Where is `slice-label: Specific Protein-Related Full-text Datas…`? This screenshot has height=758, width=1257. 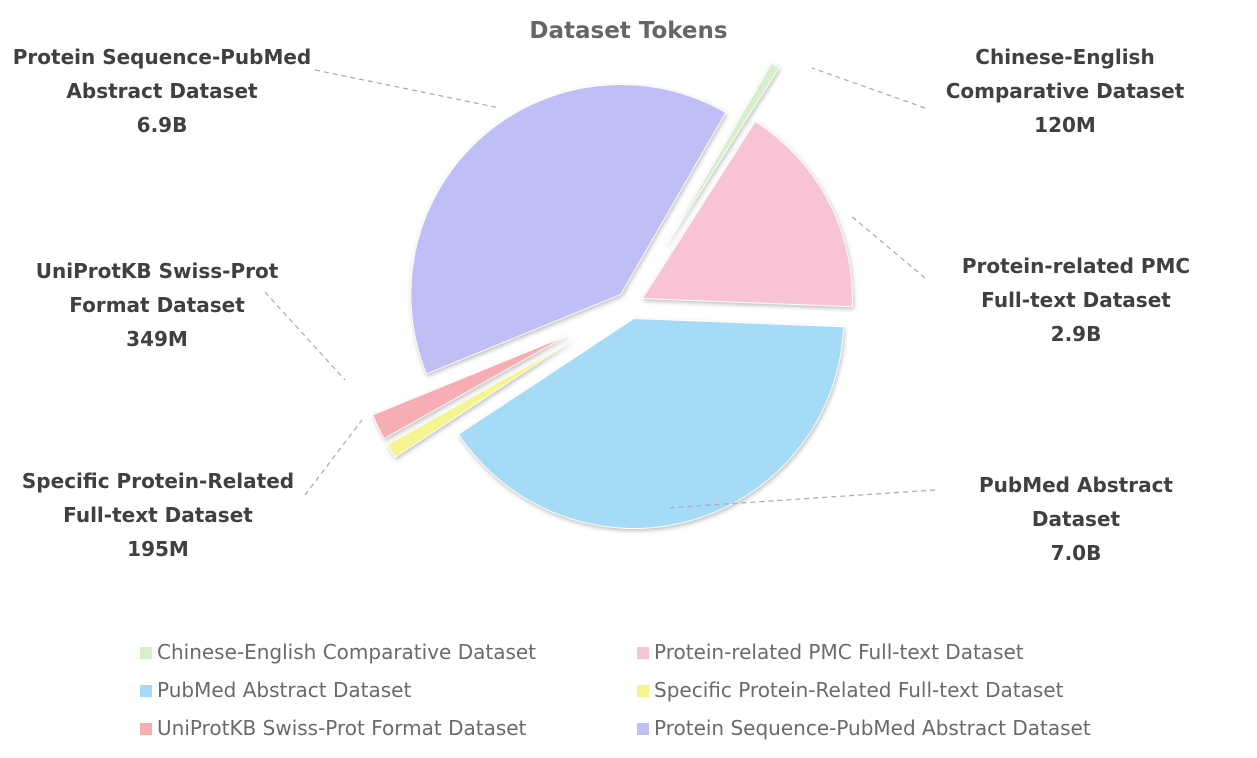
slice-label: Specific Protein-Related Full-text Datas… is located at coordinates (158, 498).